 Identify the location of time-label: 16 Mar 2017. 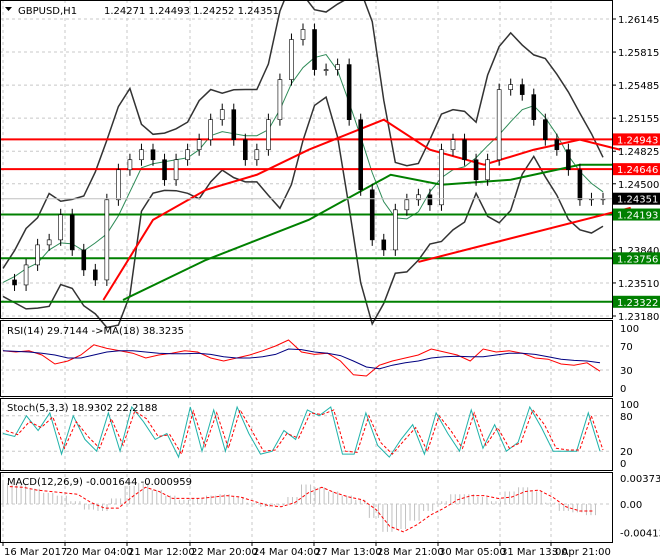
(35, 552).